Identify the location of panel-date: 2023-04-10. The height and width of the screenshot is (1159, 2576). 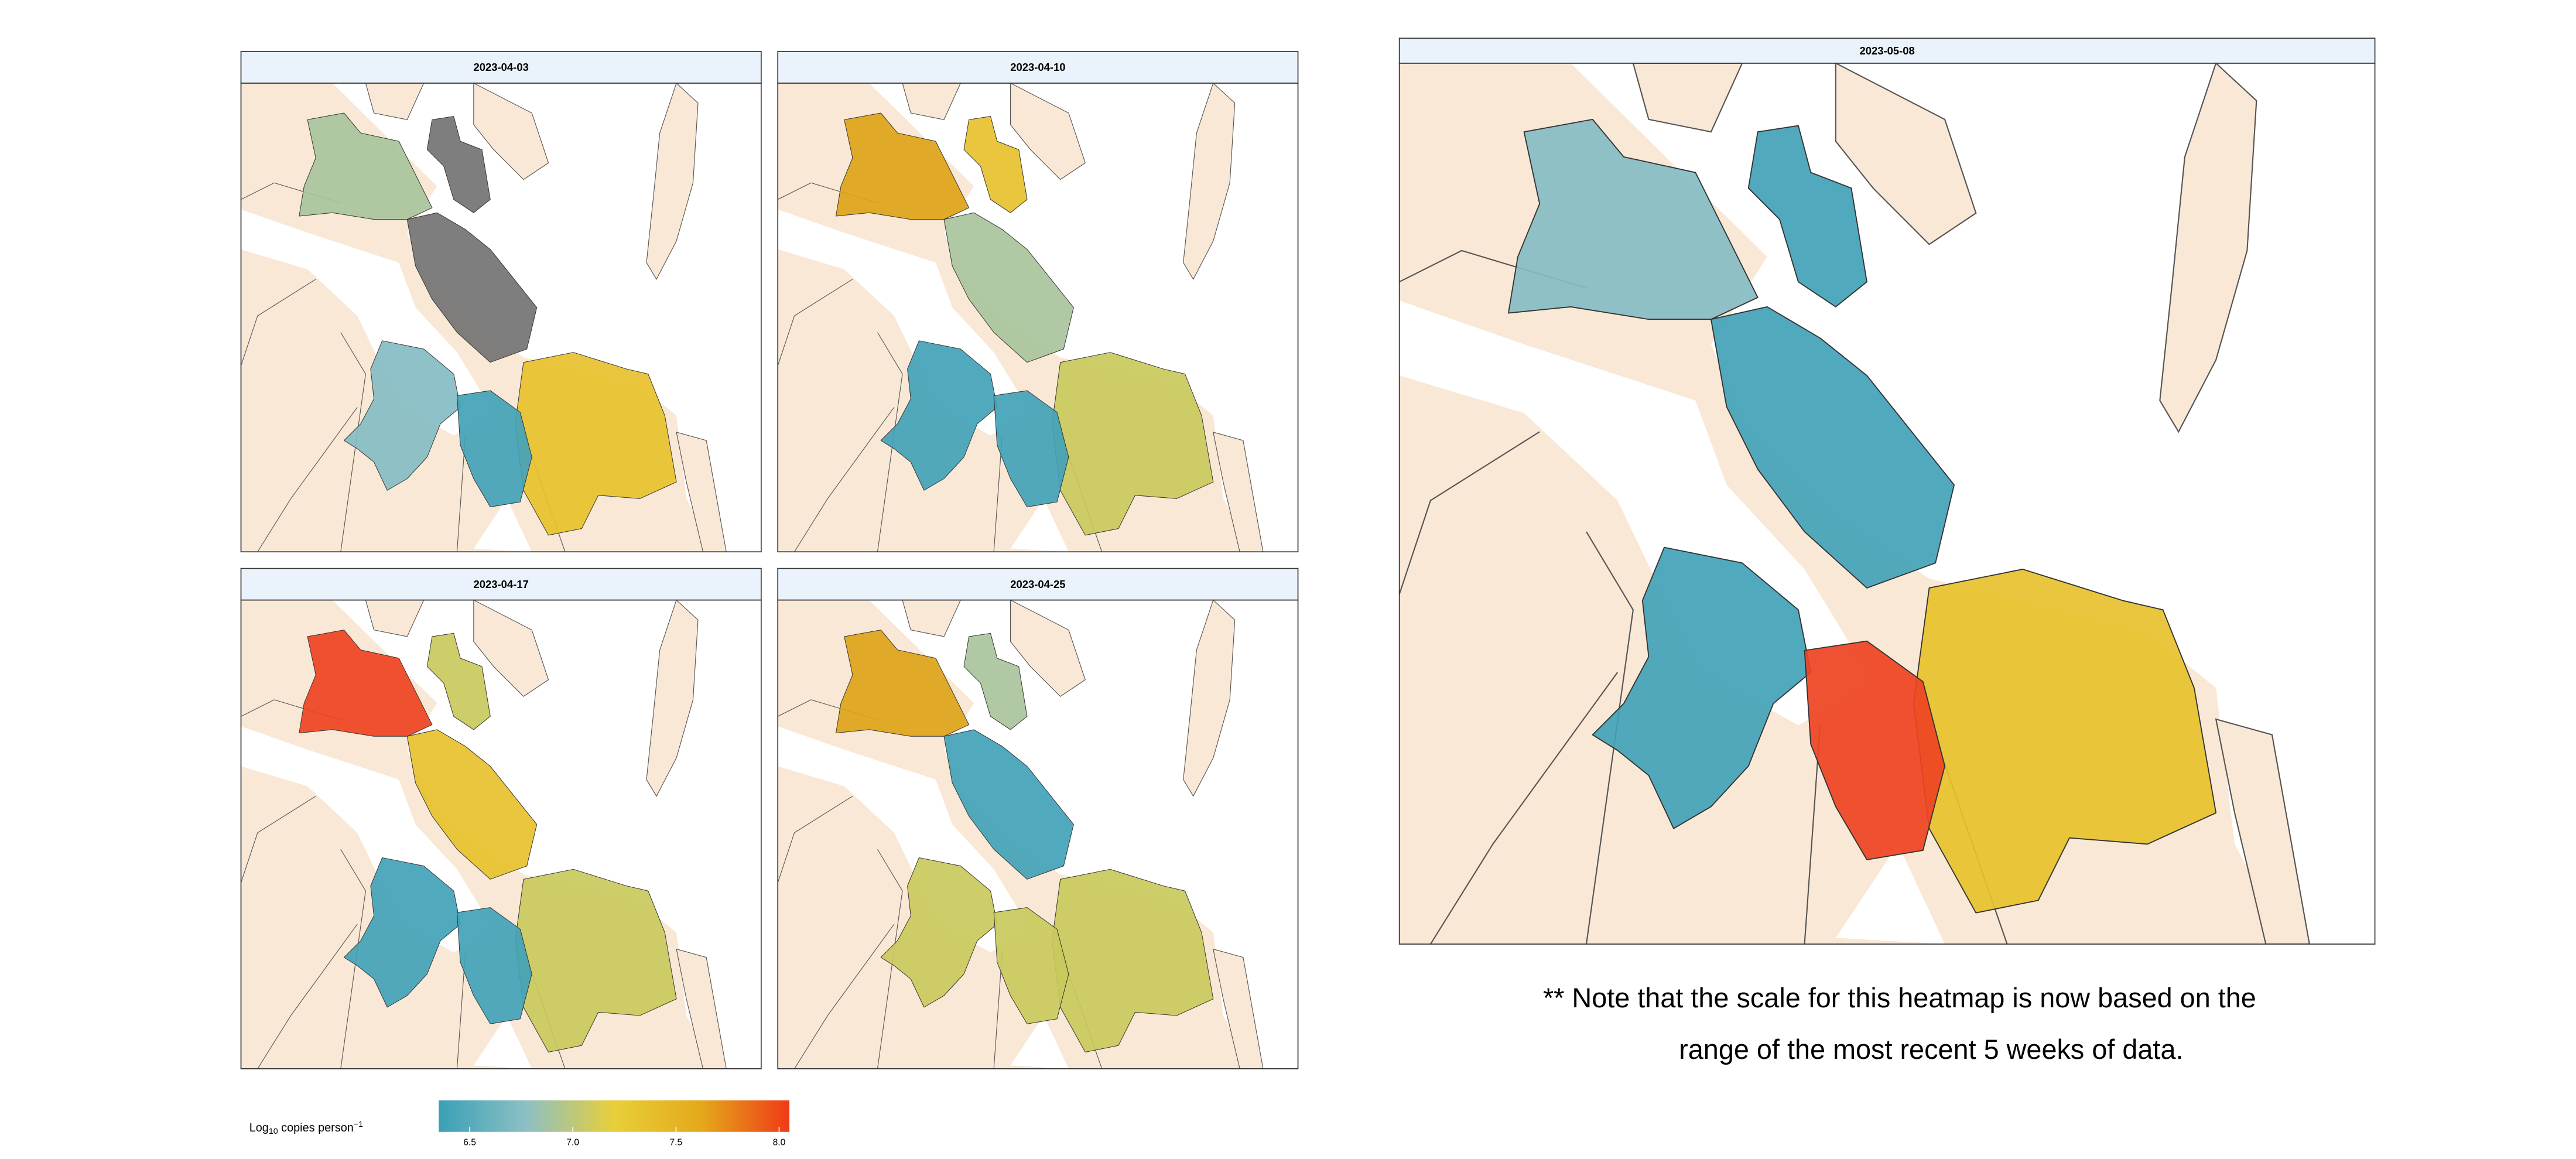
(1037, 67).